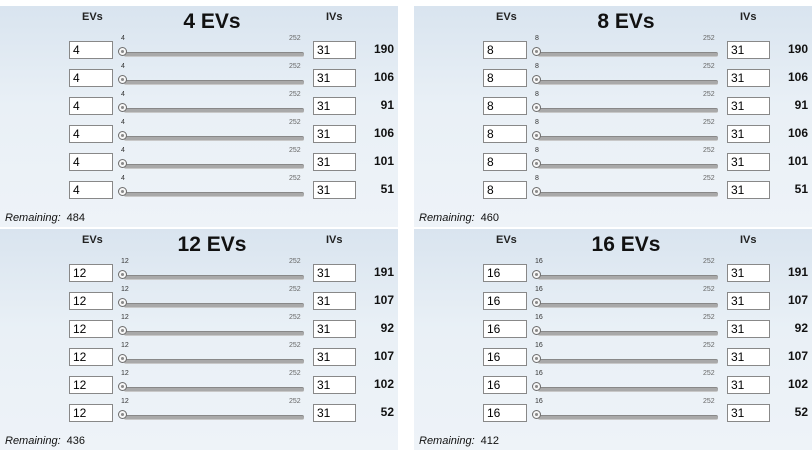 This screenshot has width=812, height=450. What do you see at coordinates (199, 327) in the screenshot?
I see `stat-row: 12 12 252 31 92` at bounding box center [199, 327].